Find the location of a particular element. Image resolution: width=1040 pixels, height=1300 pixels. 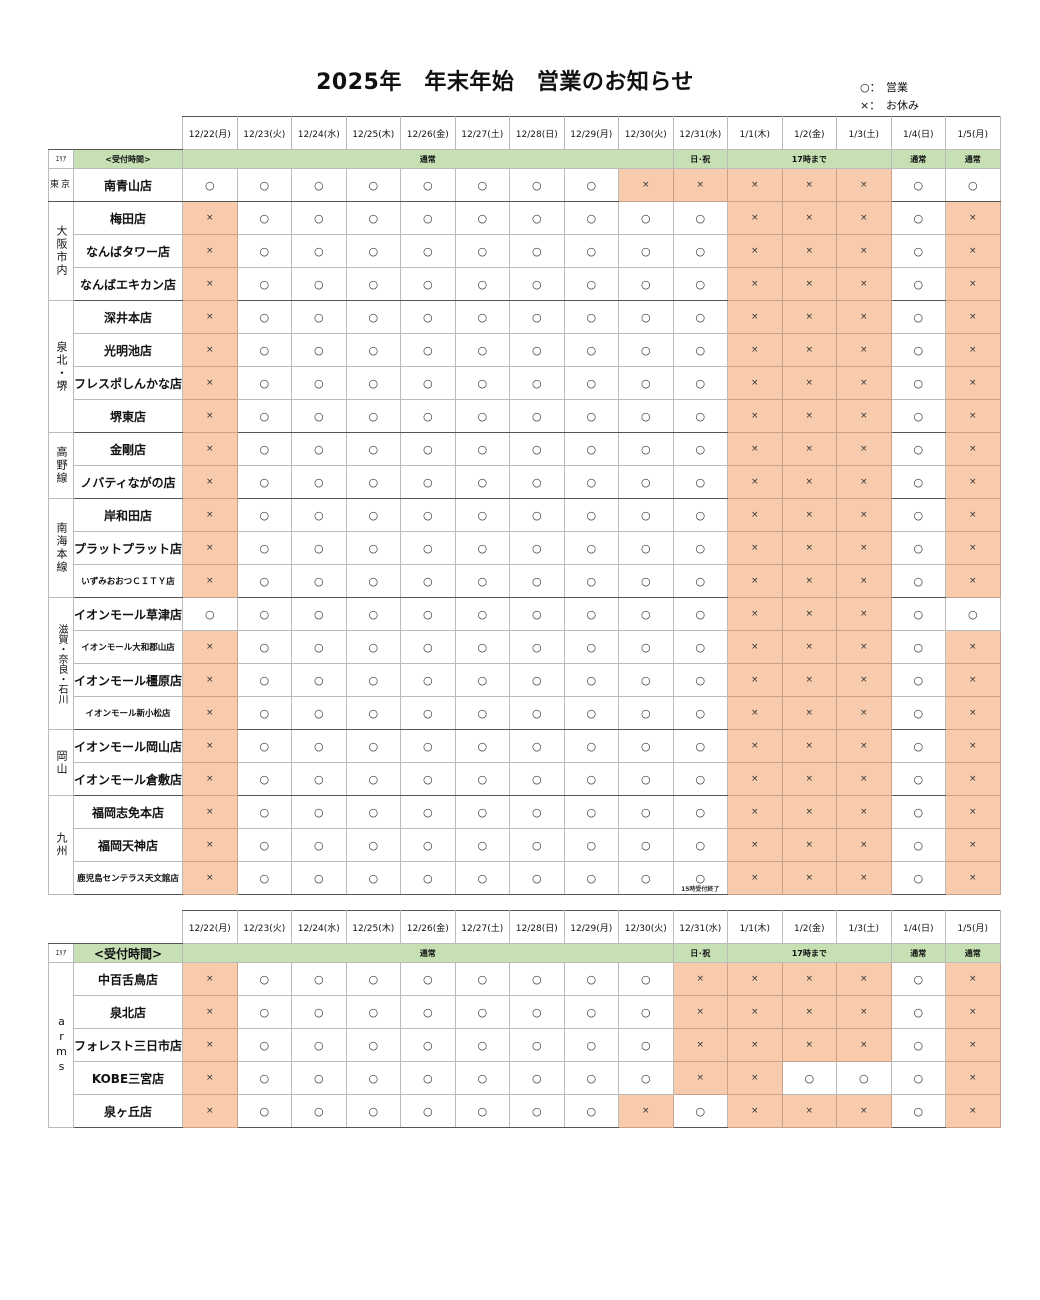

table-row: 滋賀・奈良・石川 イオンモール草津店 ○ ○ ○ ○ ○ ○ ○ ○ ○ ○ × × × ○ ○ is located at coordinates (524, 663).